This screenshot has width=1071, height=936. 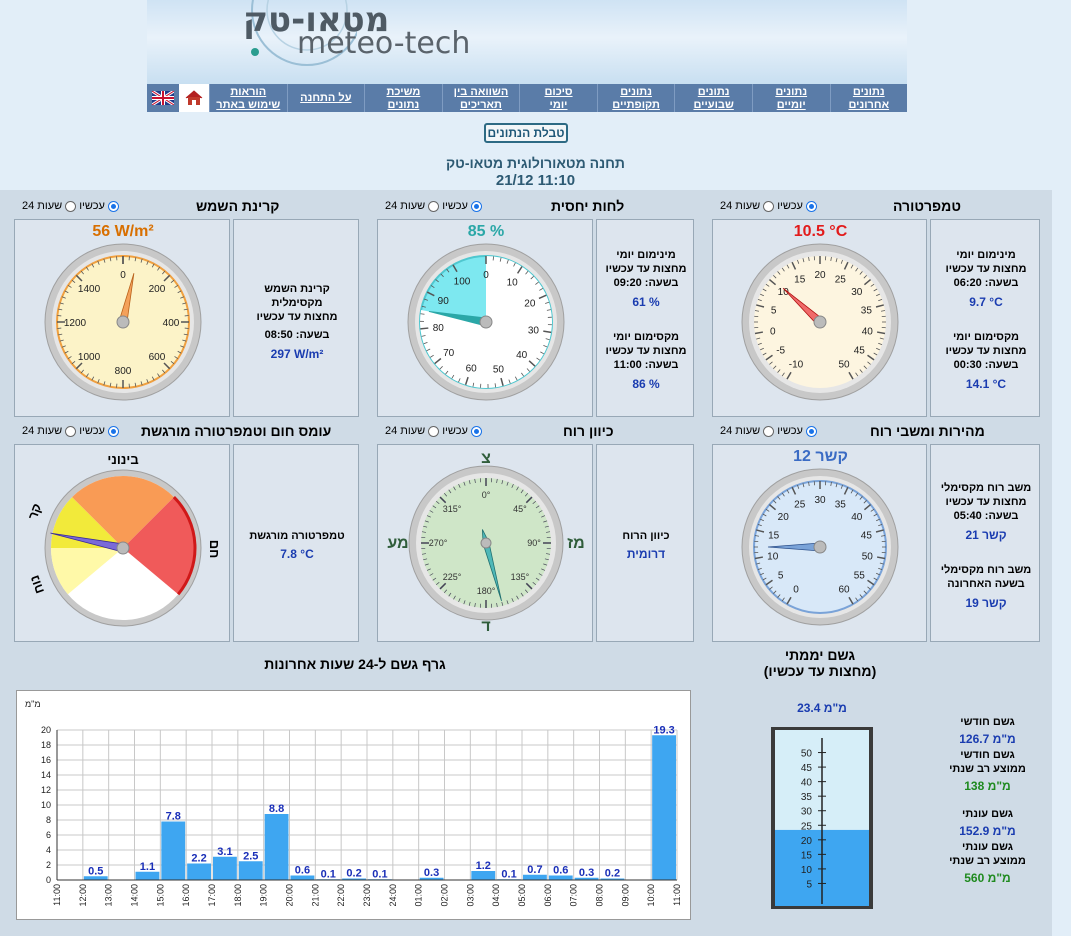 I want to click on feels-like-block: טמפרטורה מורגשת 7.8 °C, so click(x=297, y=545).